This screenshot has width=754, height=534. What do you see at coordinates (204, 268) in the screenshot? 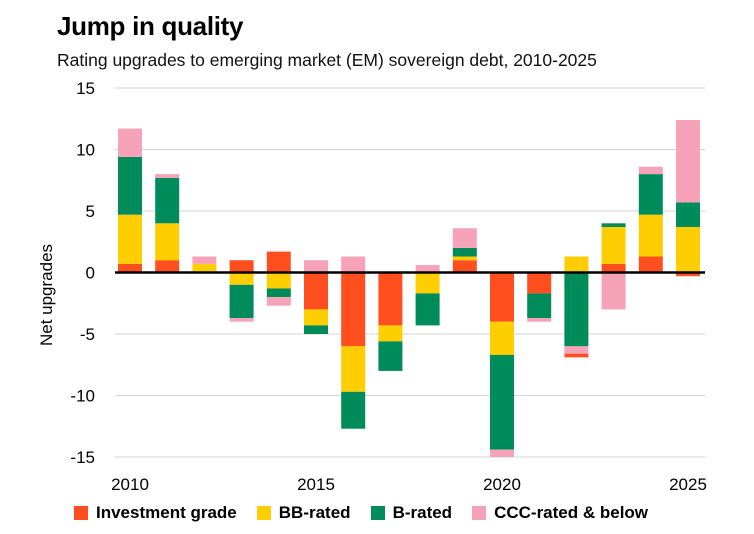
I see `bar-bb-rated-2012` at bounding box center [204, 268].